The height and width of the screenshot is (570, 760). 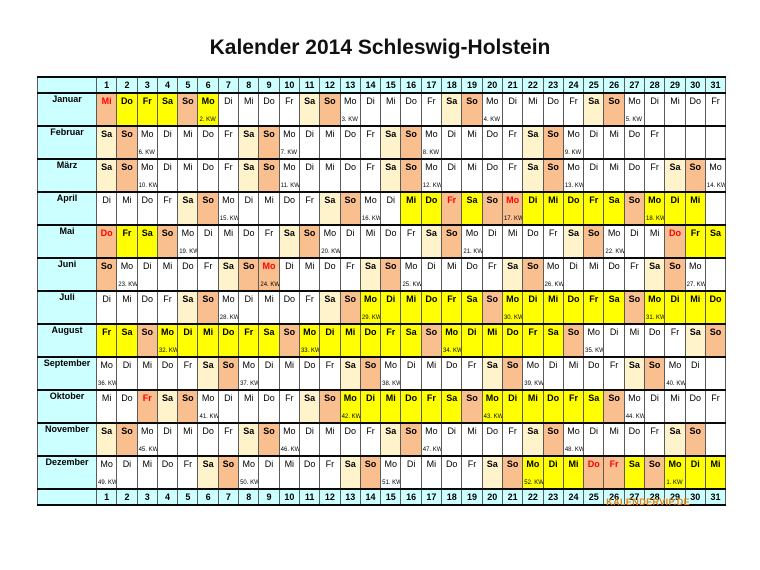 What do you see at coordinates (188, 85) in the screenshot?
I see `day-number-header: 5` at bounding box center [188, 85].